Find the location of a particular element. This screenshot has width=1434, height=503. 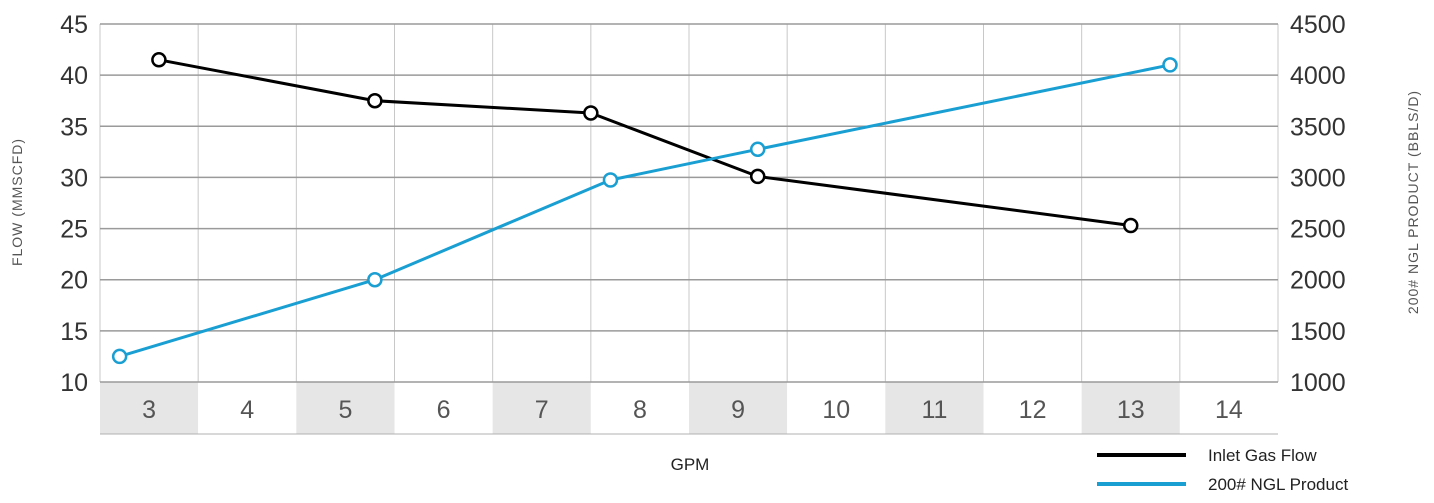

x-tick-label: 3 is located at coordinates (149, 410).